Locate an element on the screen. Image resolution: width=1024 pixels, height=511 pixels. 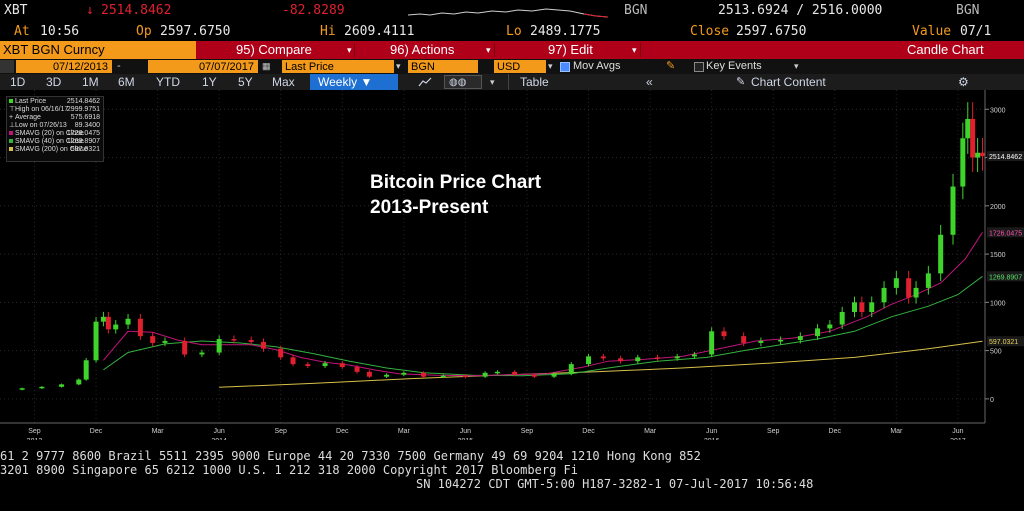
y-tick-label: 1000 is located at coordinates (998, 303).